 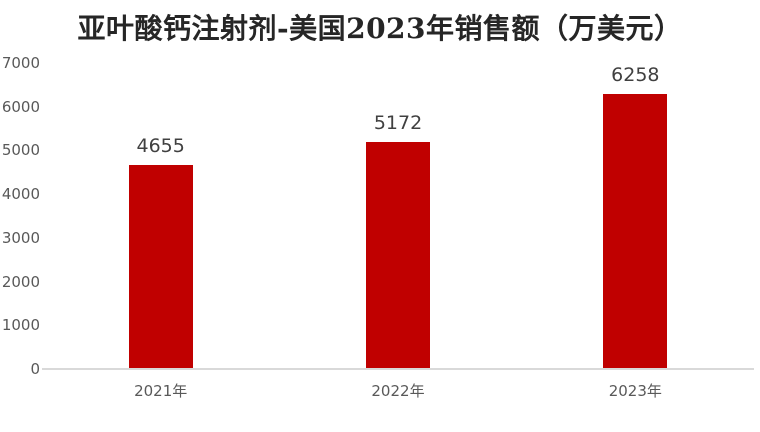 I want to click on y-axis: 7000 6000 5000 4000 3000 2000 1000 0, so click(x=21, y=216).